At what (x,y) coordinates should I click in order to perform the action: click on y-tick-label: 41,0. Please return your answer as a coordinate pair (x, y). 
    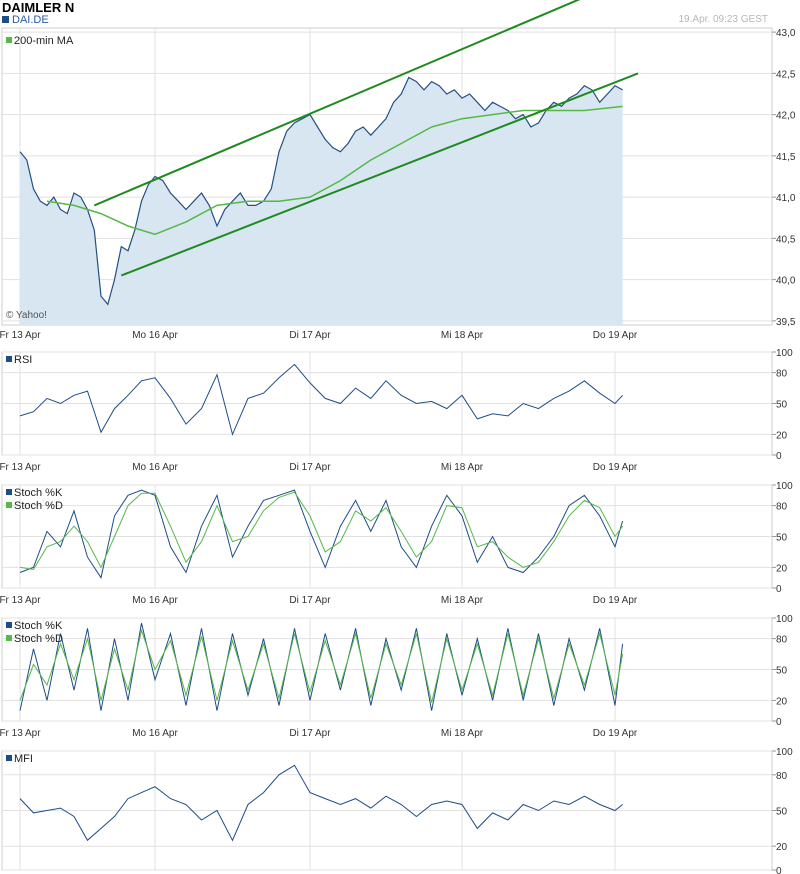
    Looking at the image, I should click on (786, 198).